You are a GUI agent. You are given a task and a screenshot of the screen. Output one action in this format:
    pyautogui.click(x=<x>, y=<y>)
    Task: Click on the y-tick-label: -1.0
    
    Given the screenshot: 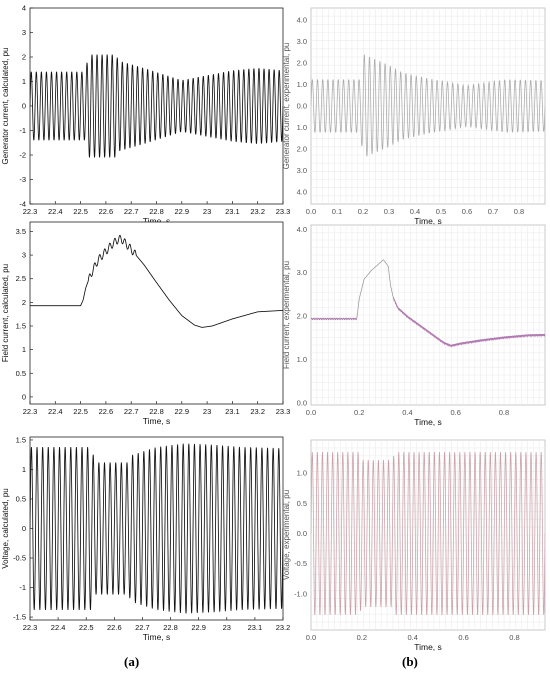 What is the action you would take?
    pyautogui.click(x=300, y=593)
    